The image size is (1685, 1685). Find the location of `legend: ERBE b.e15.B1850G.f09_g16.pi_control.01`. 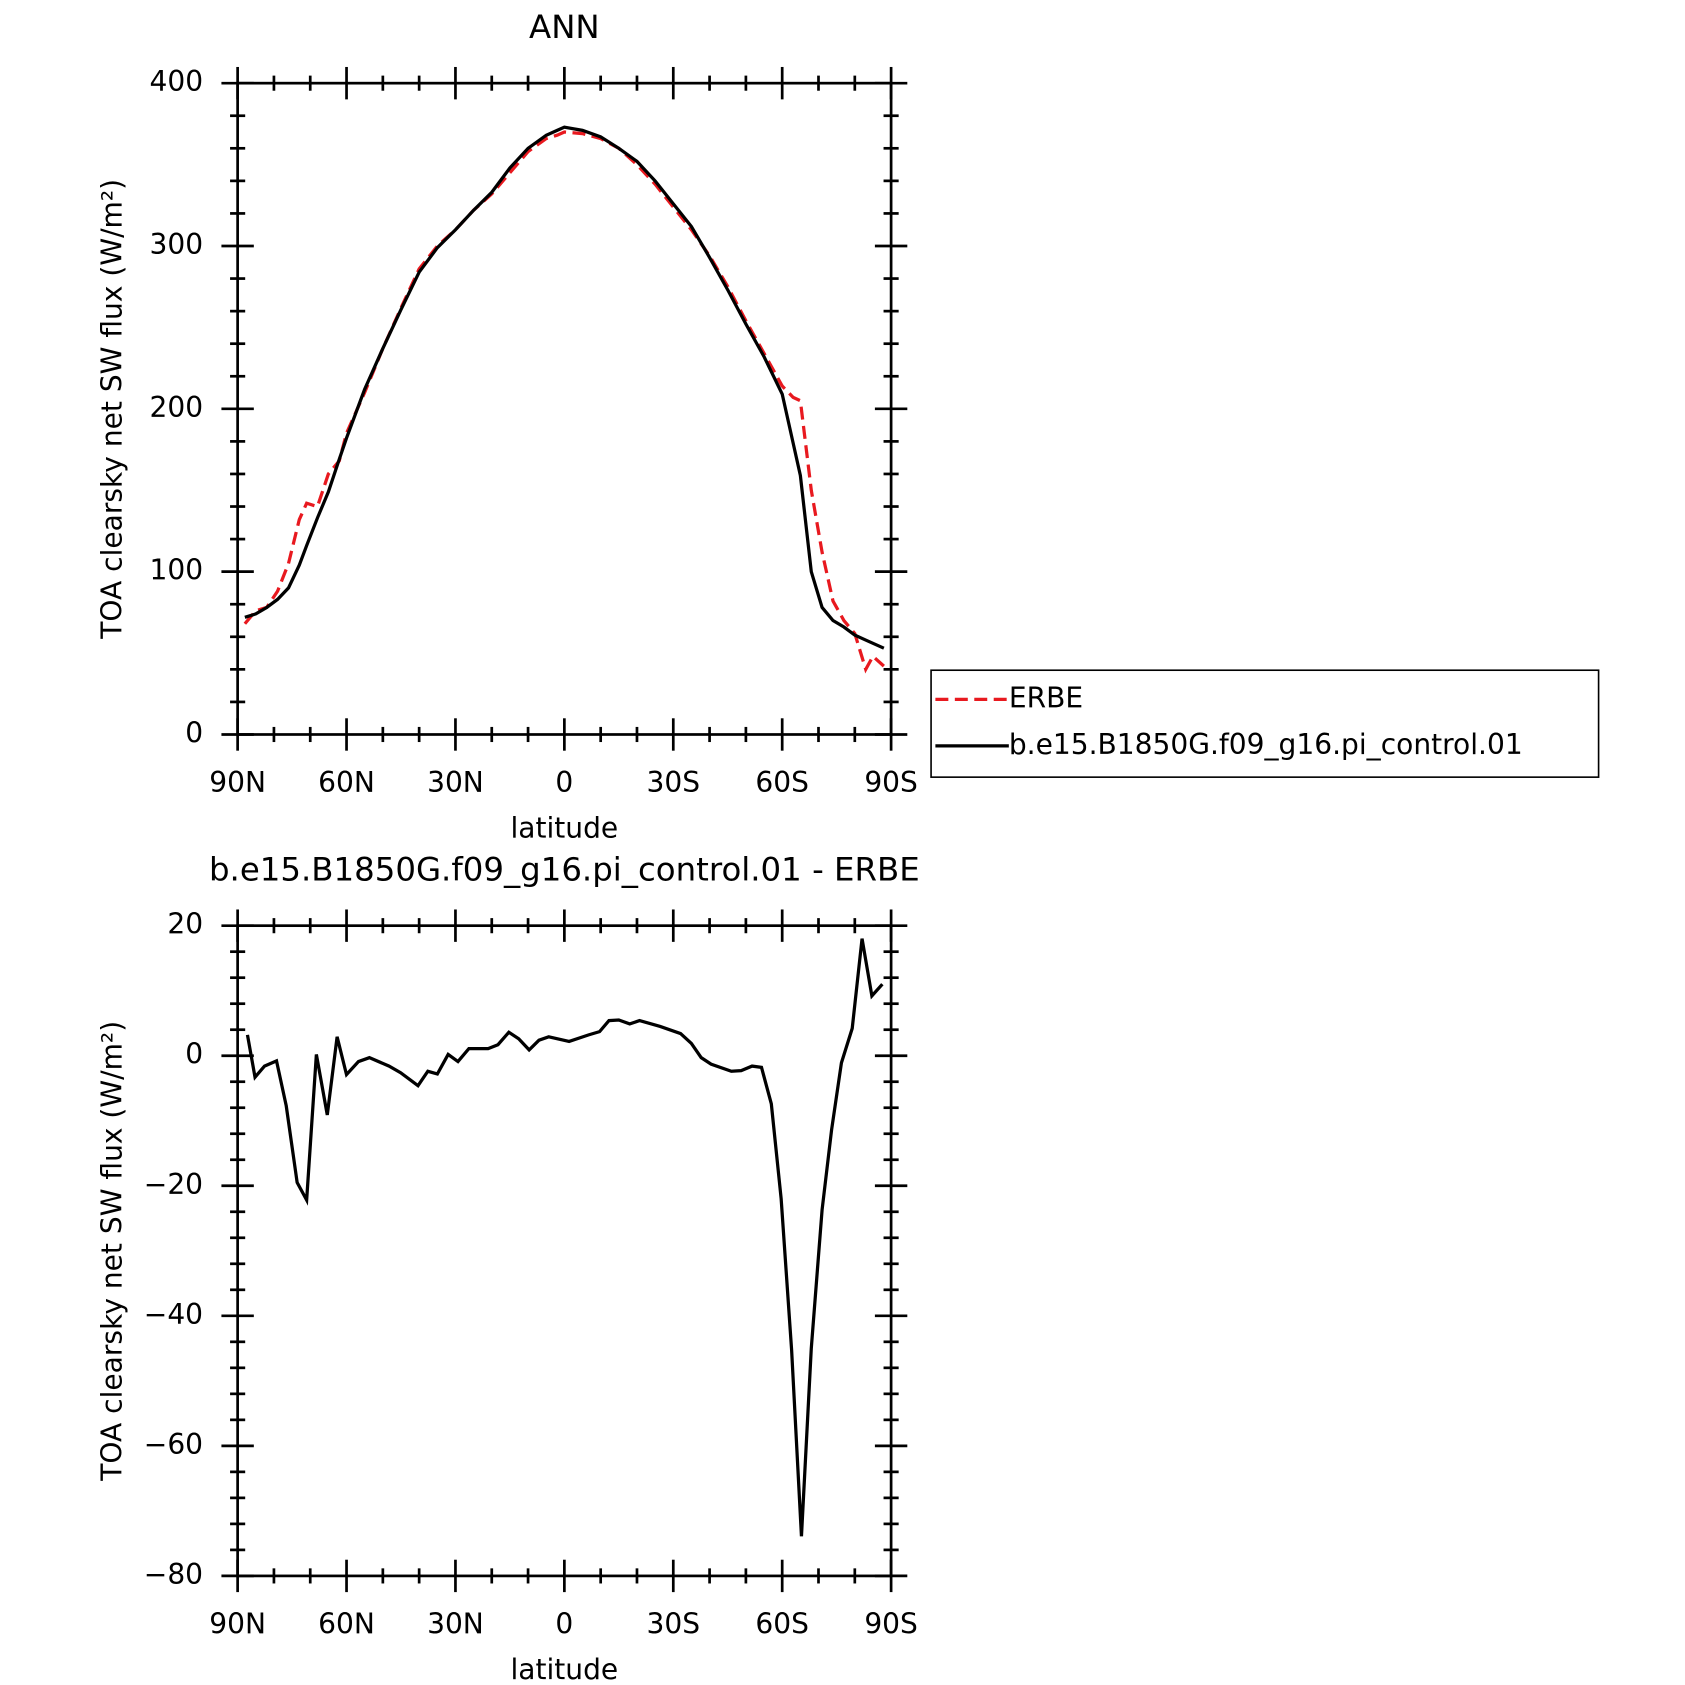

legend: ERBE b.e15.B1850G.f09_g16.pi_control.01 is located at coordinates (1265, 723).